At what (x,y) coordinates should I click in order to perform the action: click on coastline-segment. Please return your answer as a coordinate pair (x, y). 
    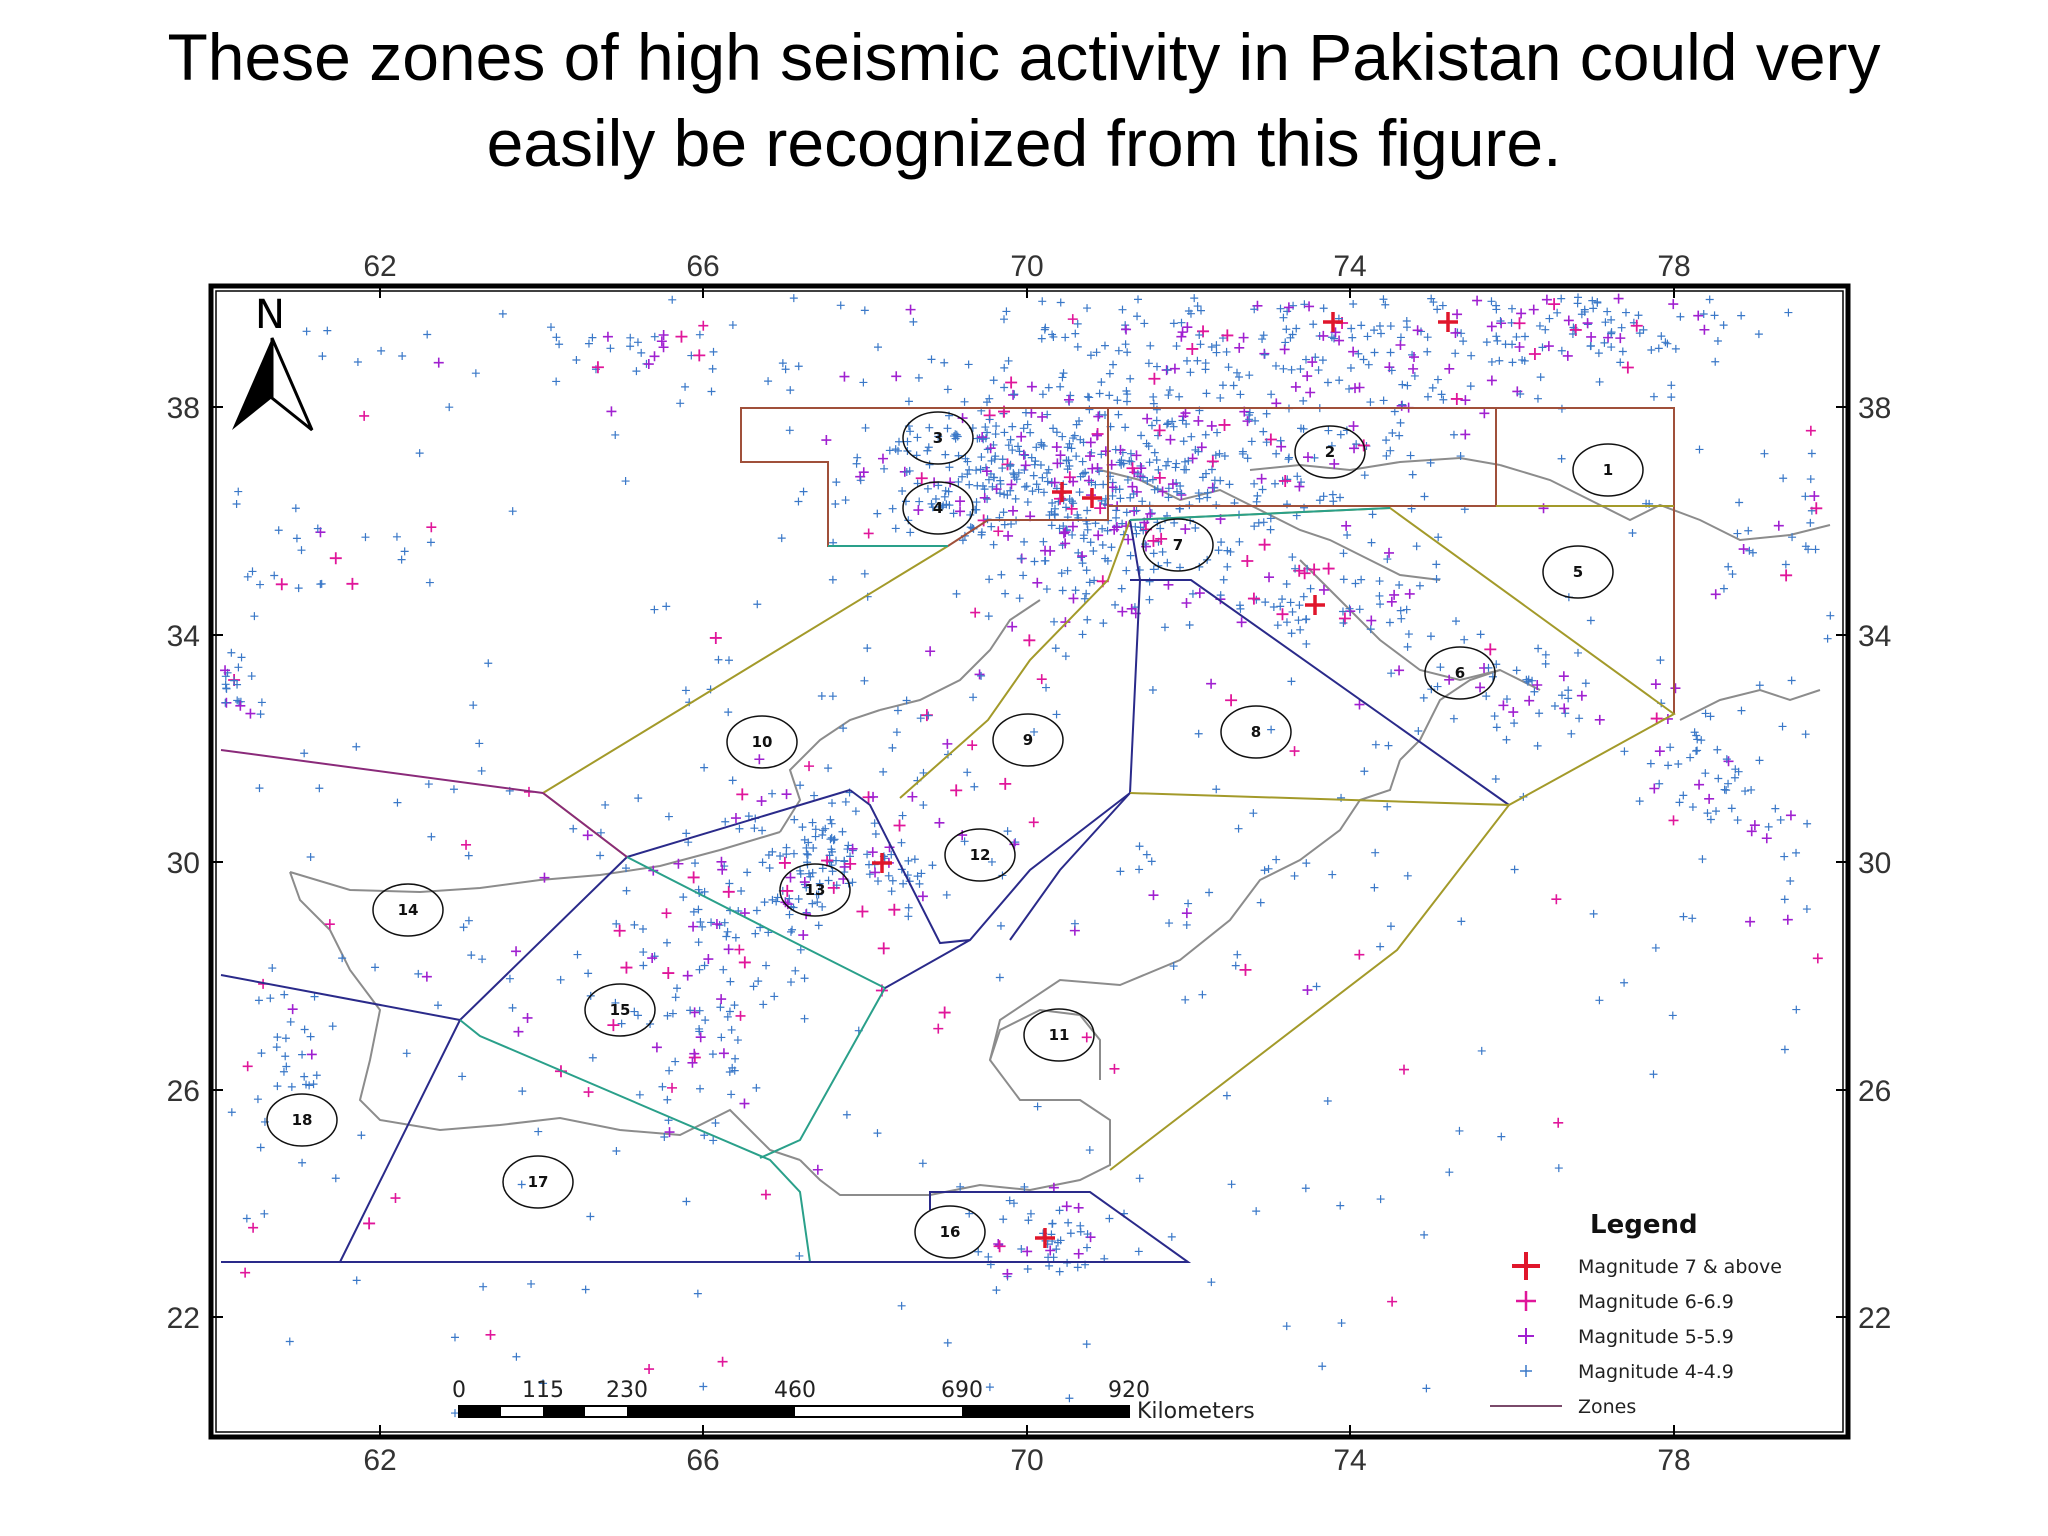
    Looking at the image, I should click on (1375, 464).